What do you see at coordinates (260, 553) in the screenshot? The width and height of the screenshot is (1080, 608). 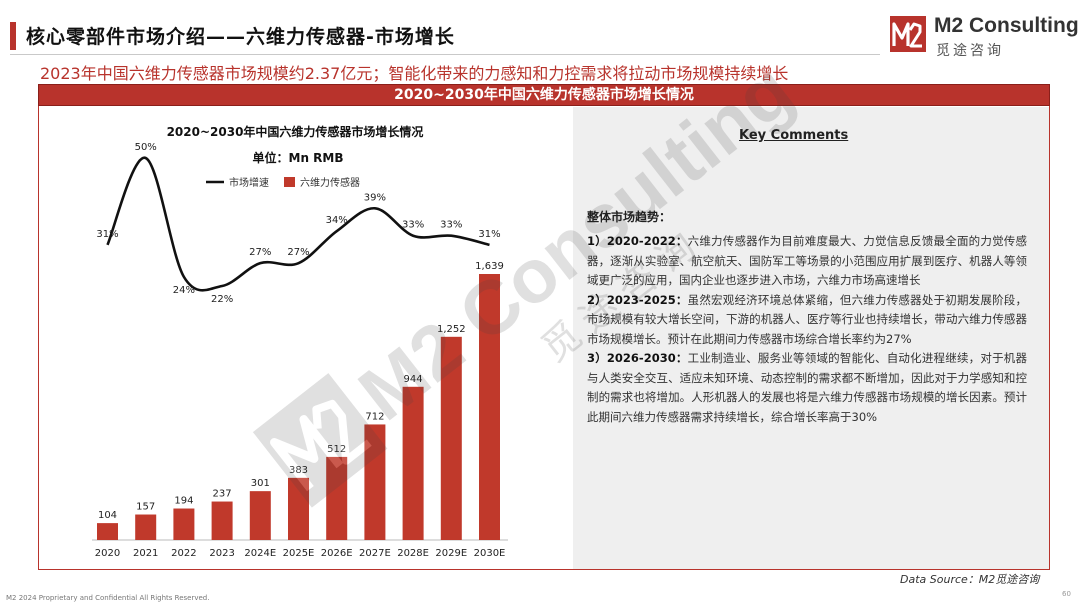 I see `x-tick-label: 2024E` at bounding box center [260, 553].